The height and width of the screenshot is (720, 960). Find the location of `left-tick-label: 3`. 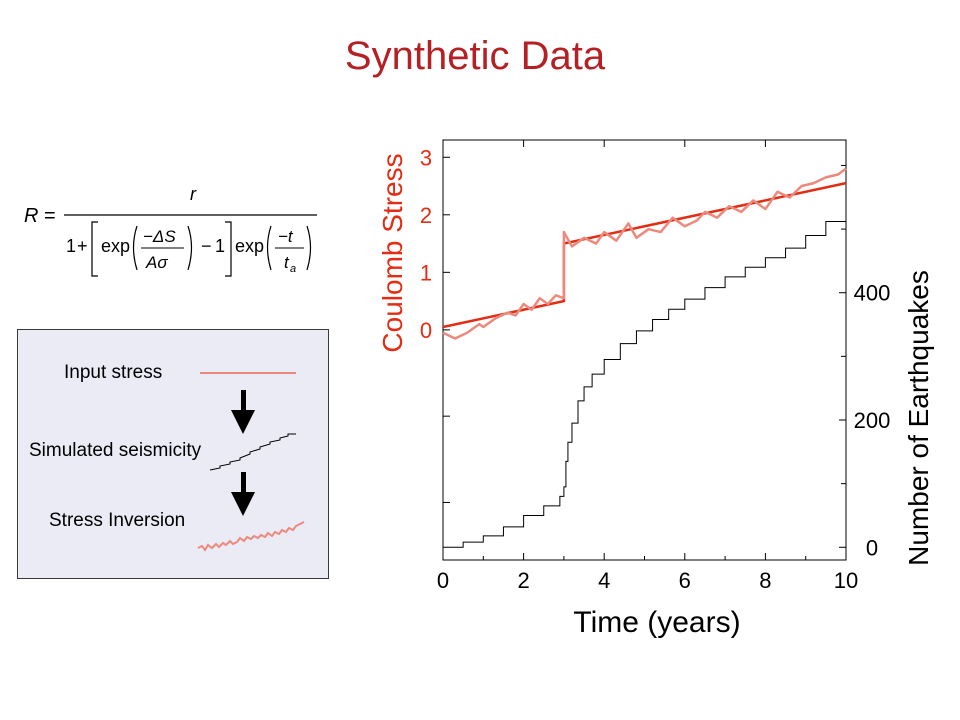

left-tick-label: 3 is located at coordinates (426, 157).